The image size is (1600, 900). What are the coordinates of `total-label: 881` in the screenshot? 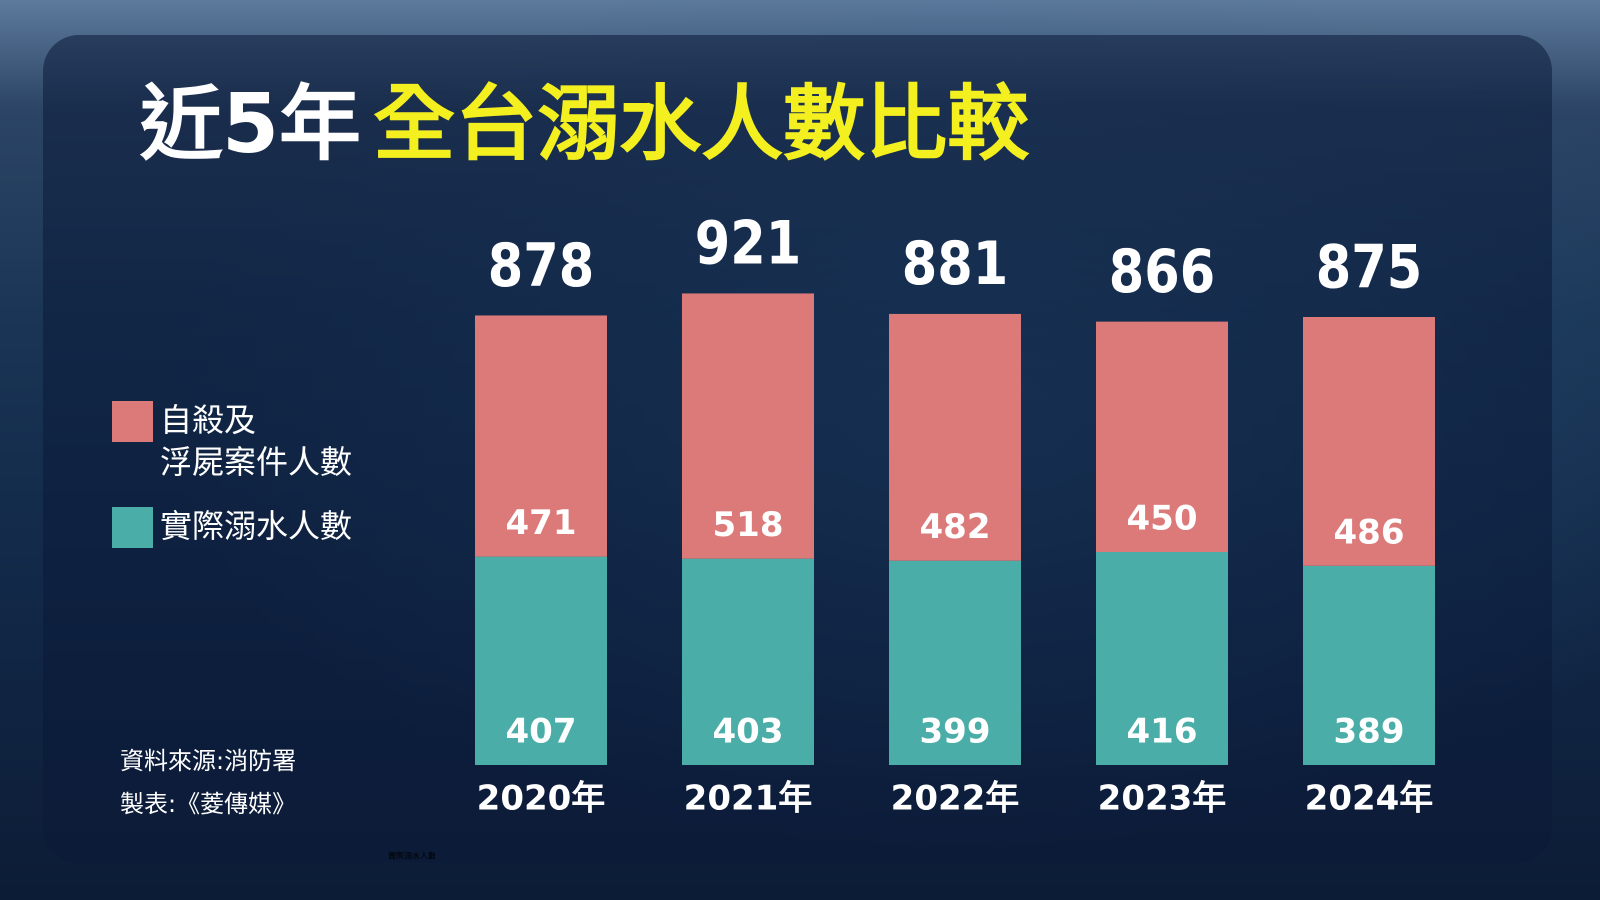 It's located at (955, 264).